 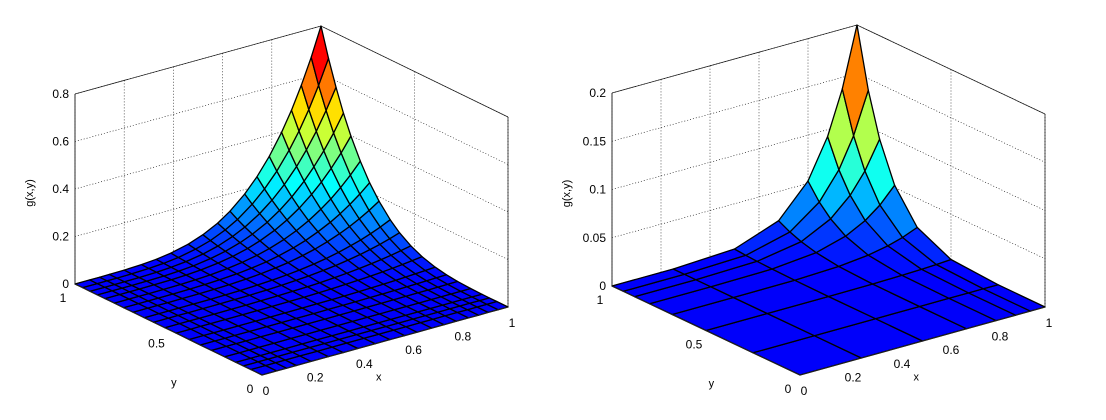 What do you see at coordinates (60, 94) in the screenshot?
I see `z-tick-label: 0.8` at bounding box center [60, 94].